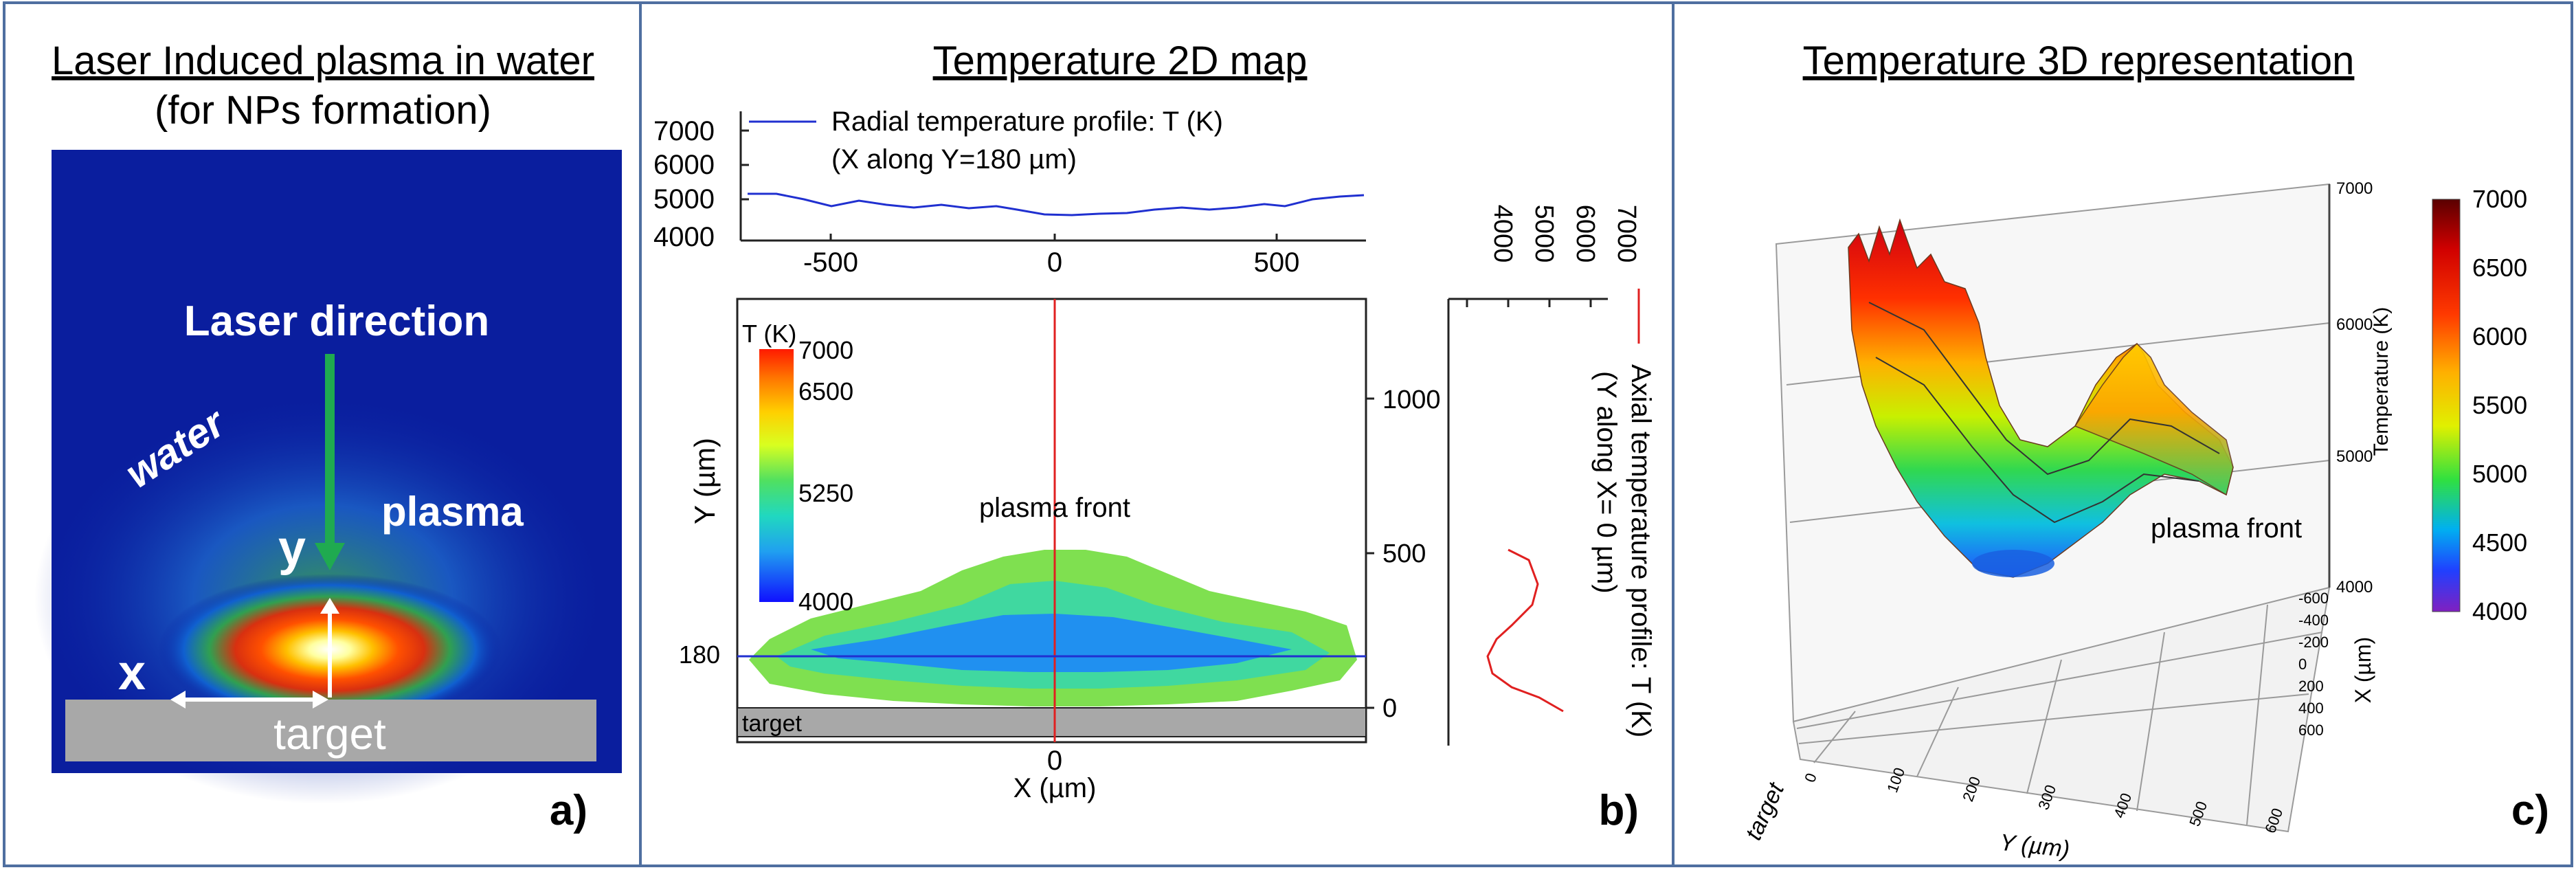 The width and height of the screenshot is (2576, 870). Describe the element at coordinates (132, 672) in the screenshot. I see `x-axis-letter: x` at that location.